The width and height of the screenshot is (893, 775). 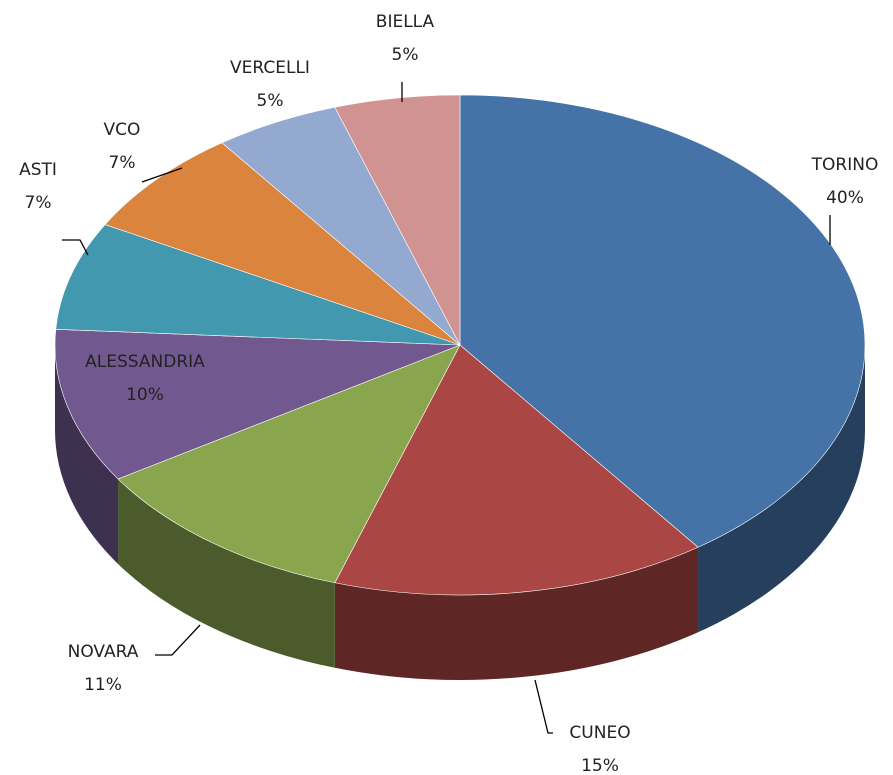 I want to click on slice-label: BIELLA, so click(x=405, y=22).